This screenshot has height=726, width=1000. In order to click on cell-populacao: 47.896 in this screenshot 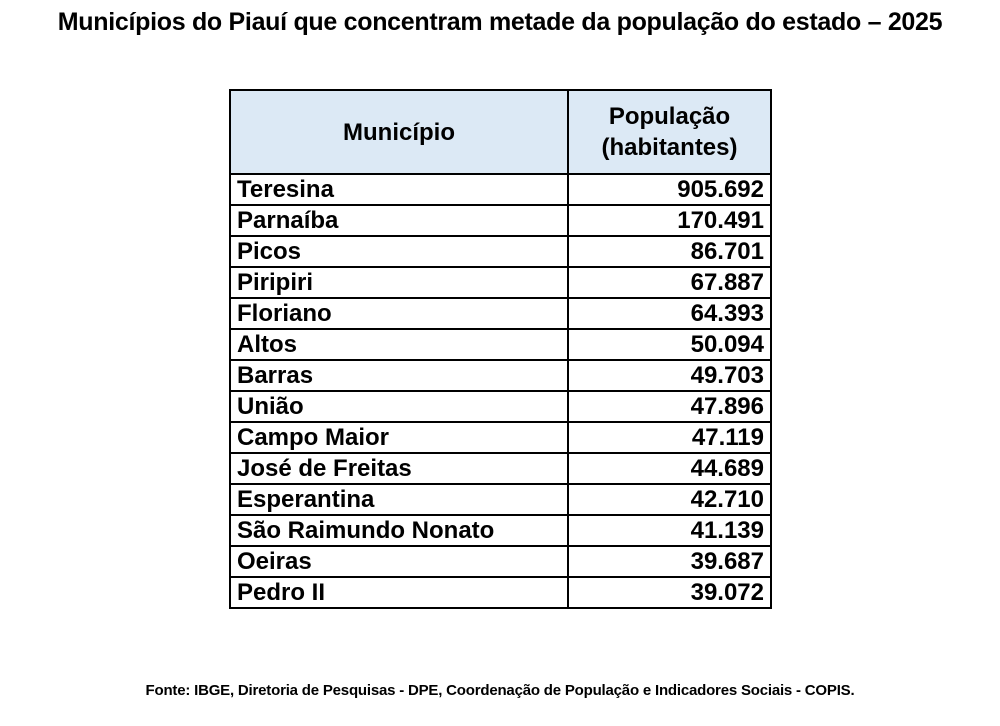, I will do `click(669, 406)`.